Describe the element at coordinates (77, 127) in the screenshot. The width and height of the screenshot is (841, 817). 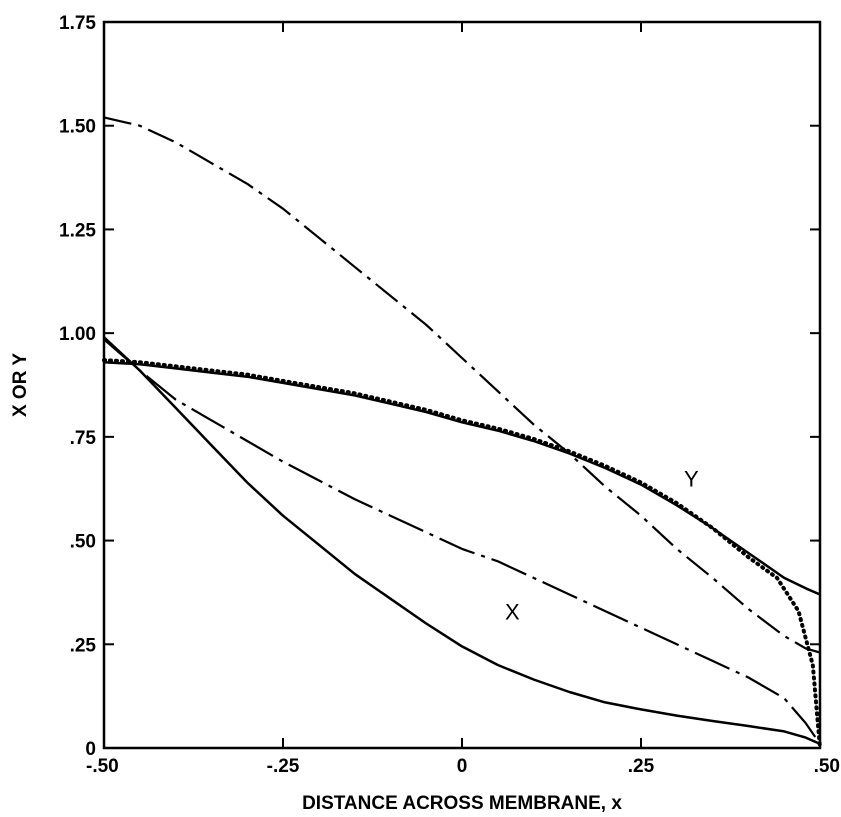
I see `y-tick-label: 1.50` at that location.